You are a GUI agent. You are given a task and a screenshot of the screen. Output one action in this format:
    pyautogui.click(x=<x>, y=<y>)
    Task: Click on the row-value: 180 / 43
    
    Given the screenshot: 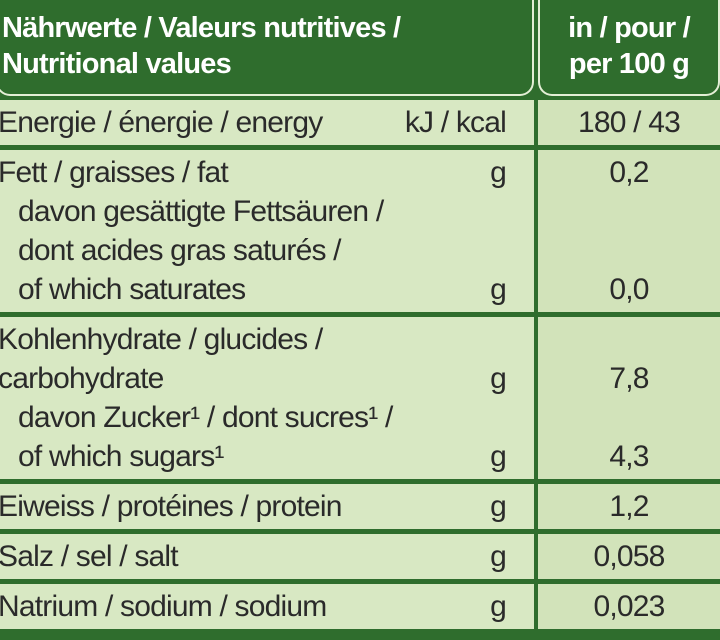 What is the action you would take?
    pyautogui.click(x=629, y=122)
    